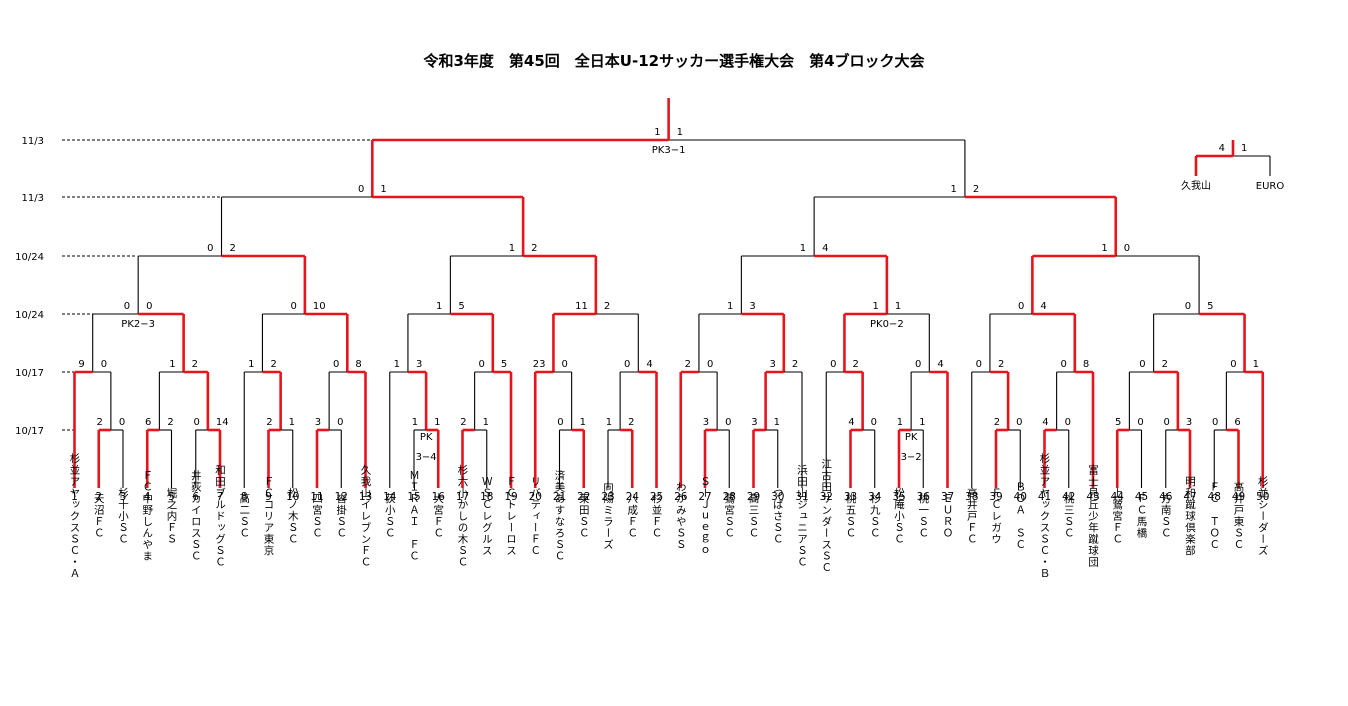 Image resolution: width=1348 pixels, height=706 pixels. I want to click on team-number: 50, so click(1262, 497).